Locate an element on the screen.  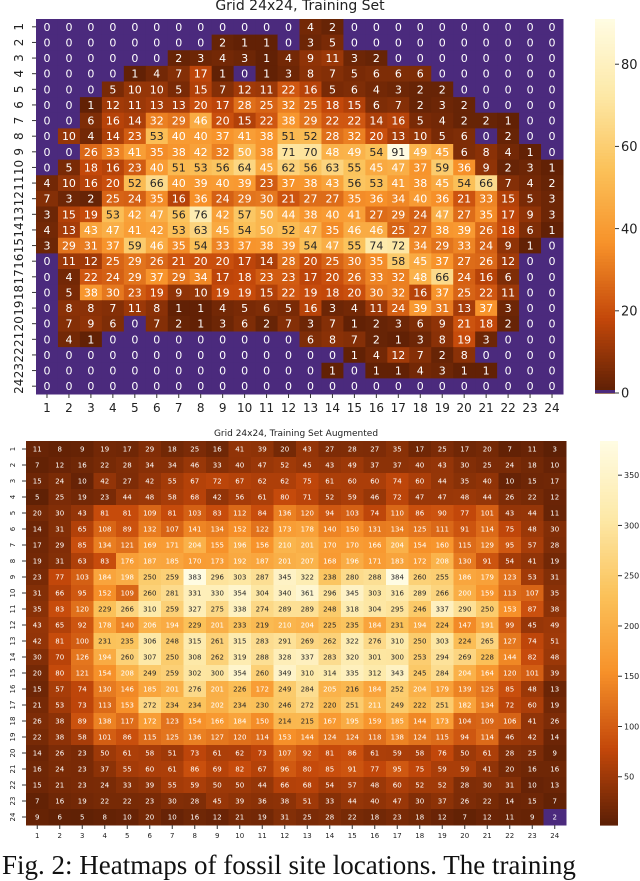
cell-value-label: 201 is located at coordinates (217, 626).